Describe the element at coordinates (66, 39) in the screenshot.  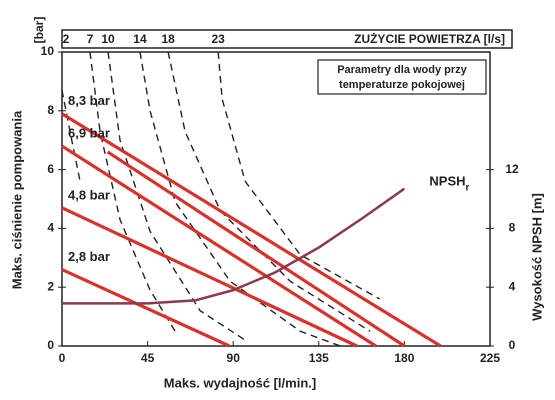
I see `top-axis-tick-label: 2` at that location.